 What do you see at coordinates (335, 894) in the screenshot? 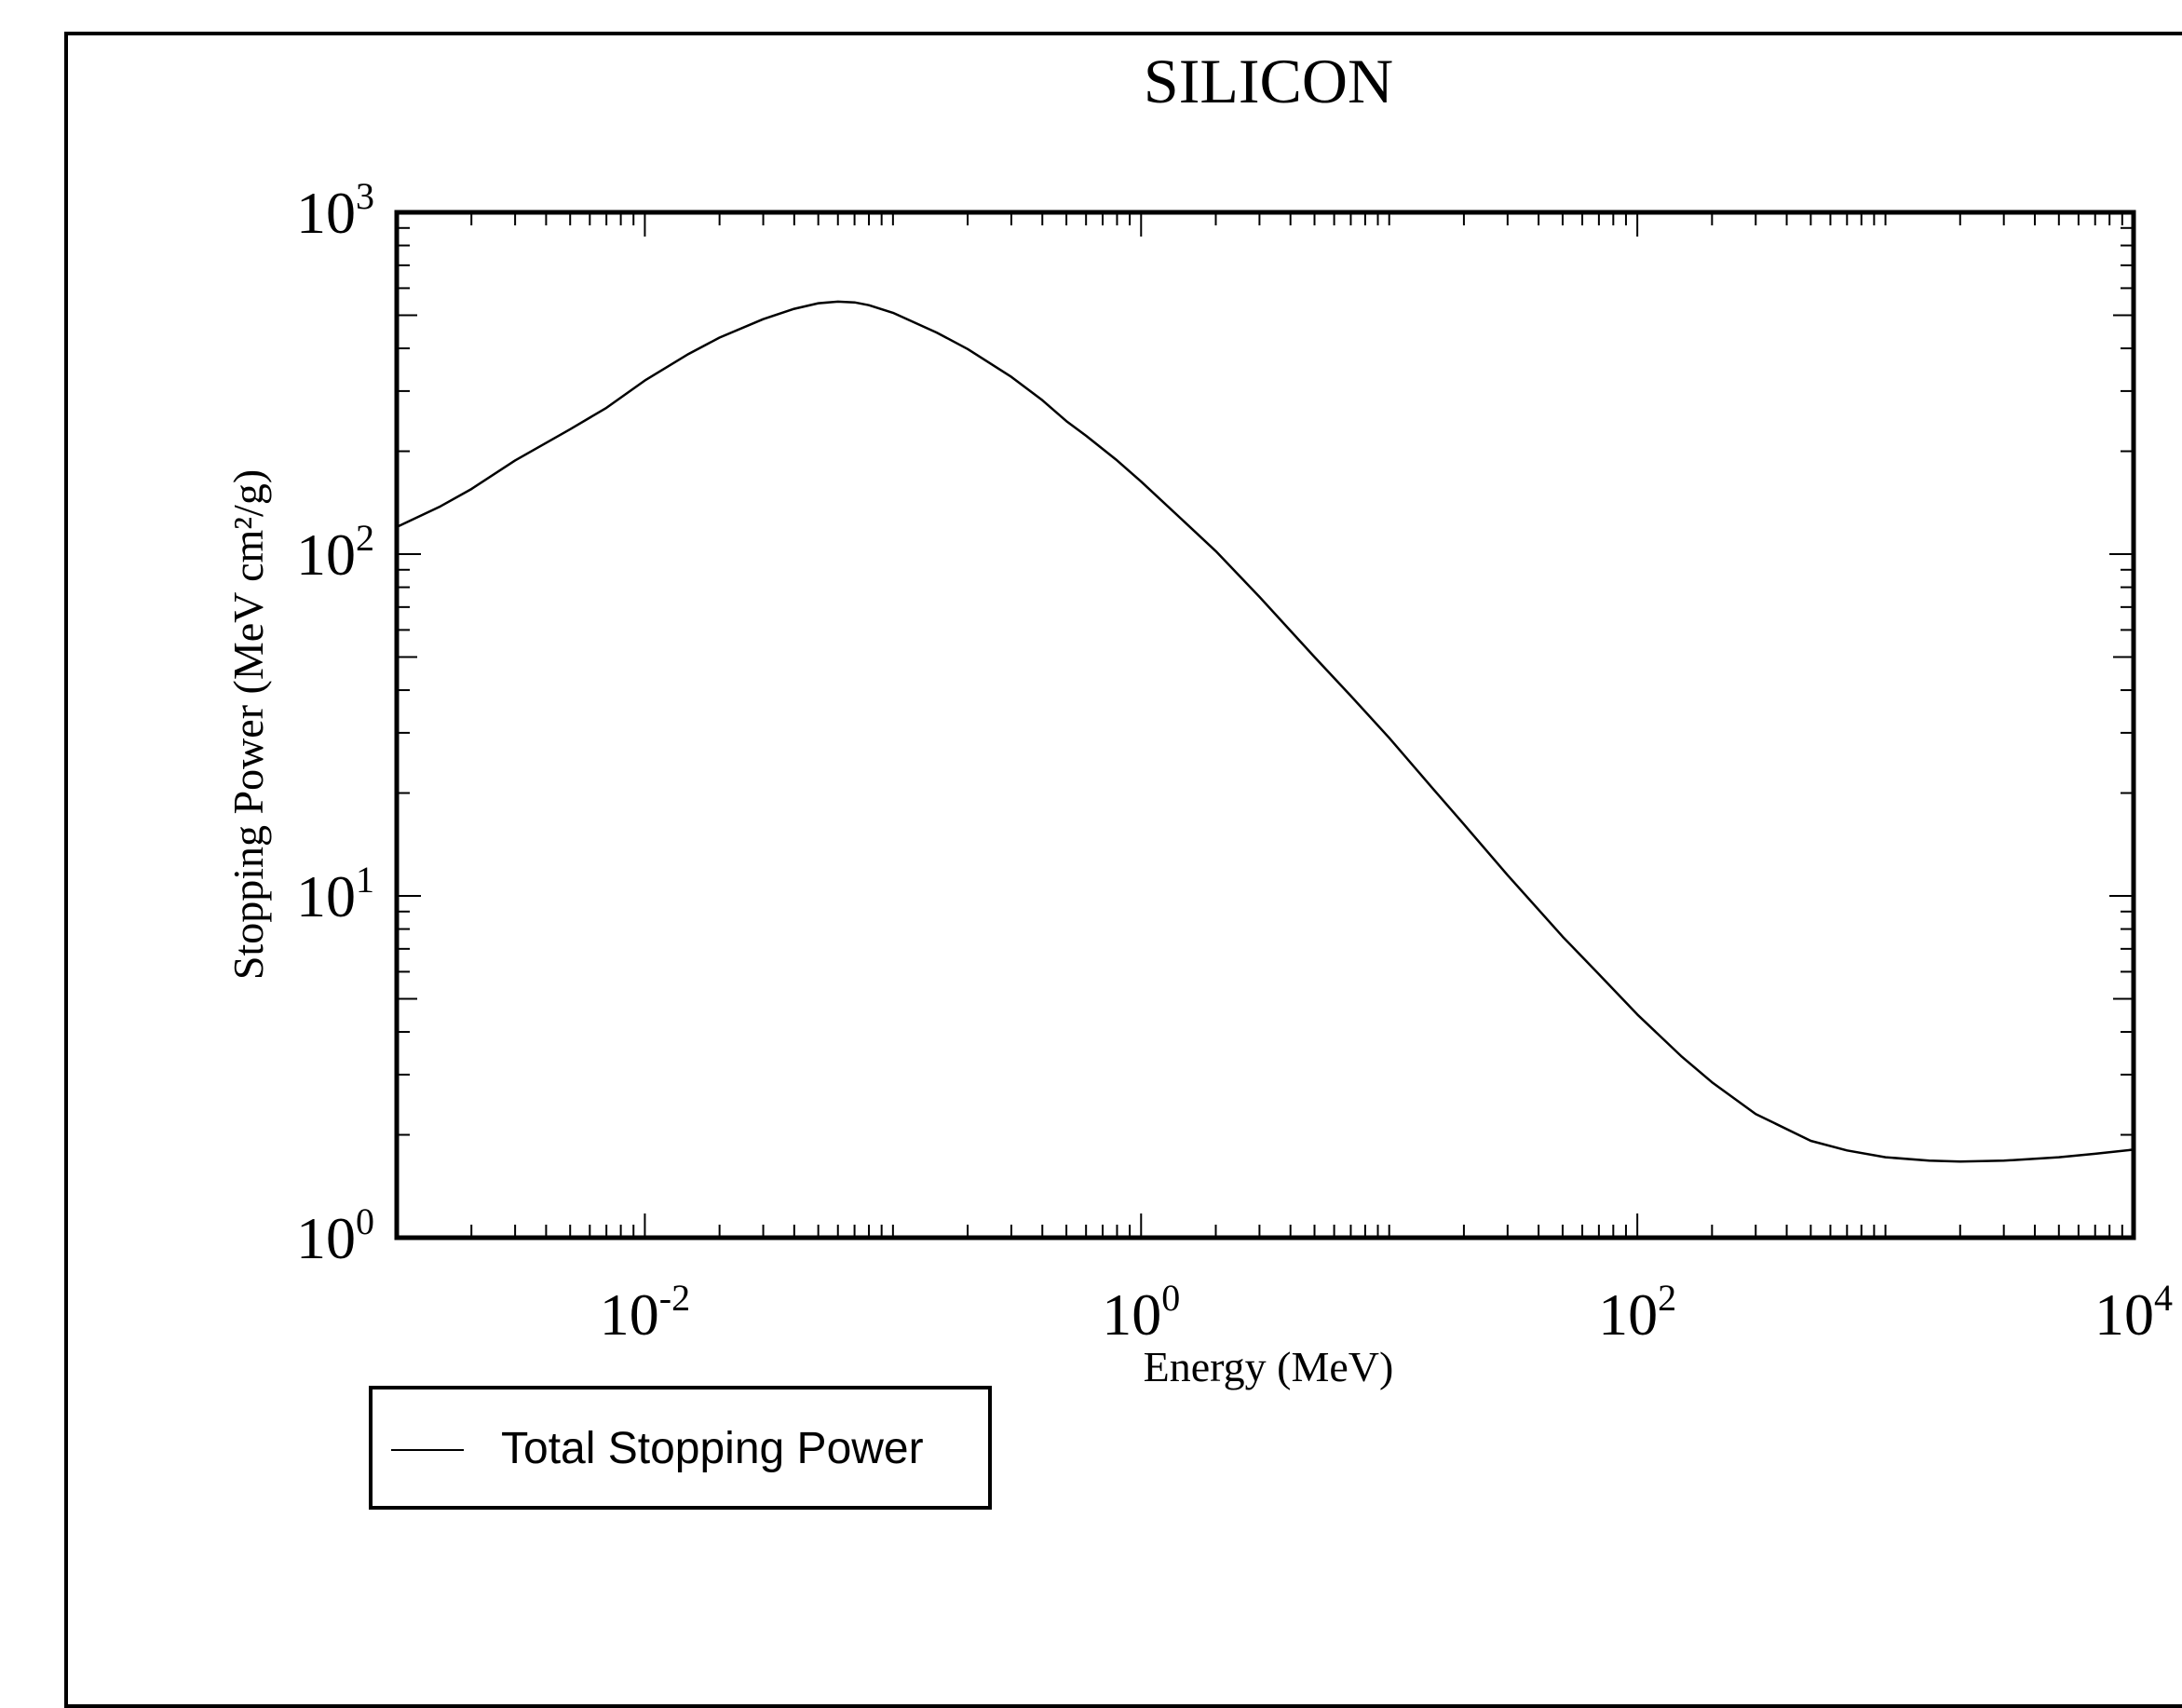
I see `y-tick-label: 10¹` at bounding box center [335, 894].